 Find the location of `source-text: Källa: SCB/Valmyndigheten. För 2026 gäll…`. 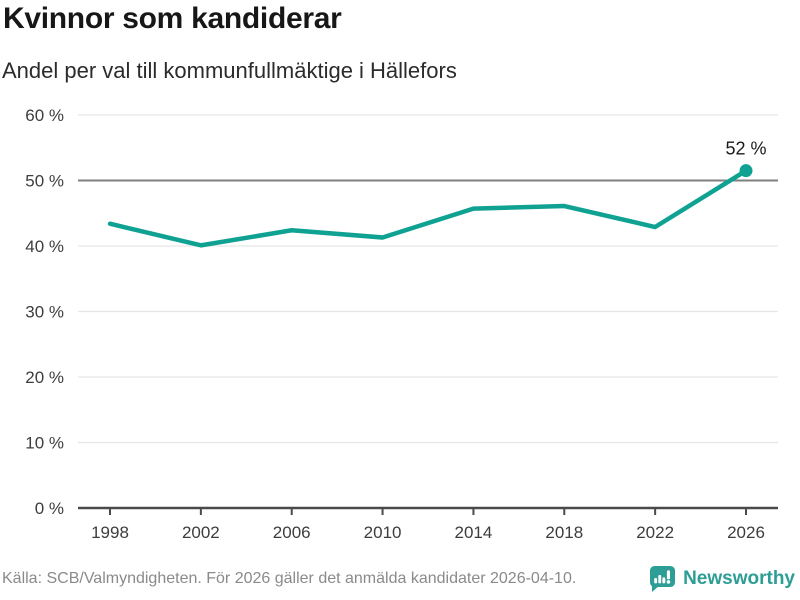

source-text: Källa: SCB/Valmyndigheten. För 2026 gäll… is located at coordinates (289, 578).